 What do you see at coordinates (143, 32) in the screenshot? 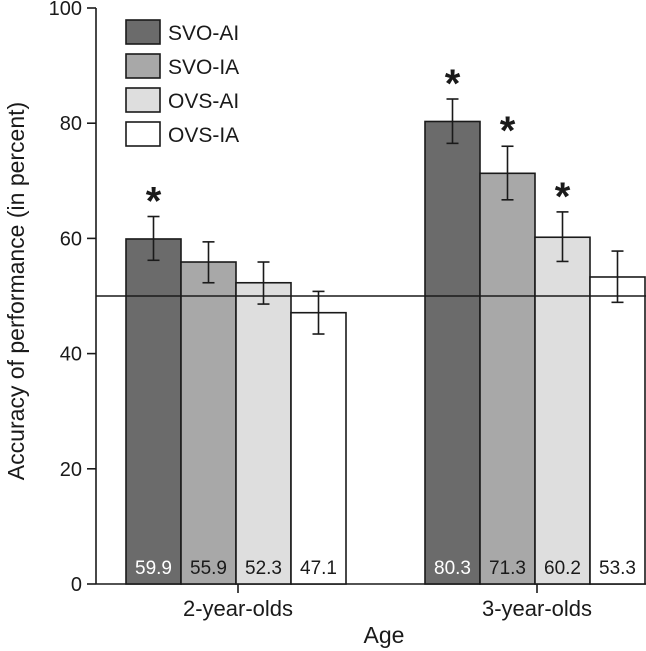
I see `legend-swatch-SVO-AI` at bounding box center [143, 32].